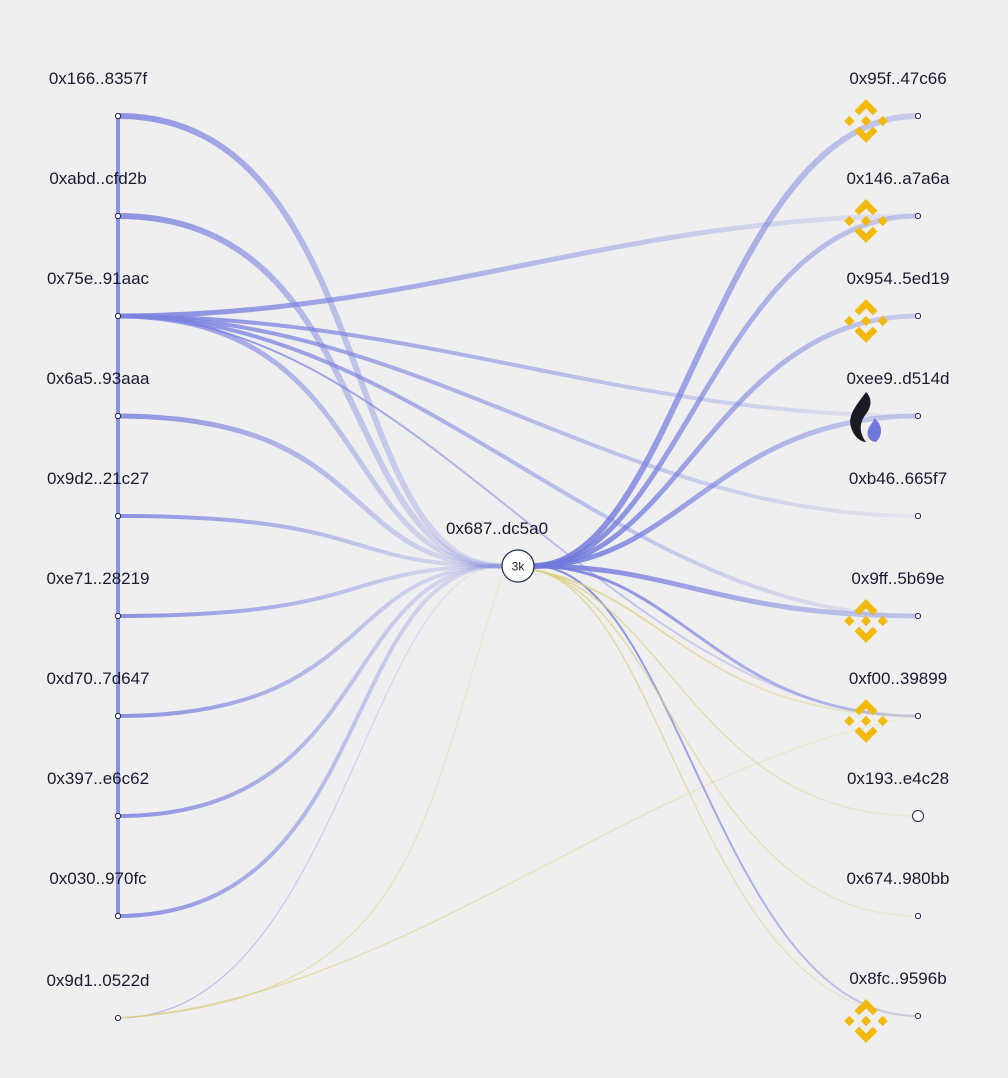  I want to click on target-node-label: 0x146..a7a6a, so click(898, 178).